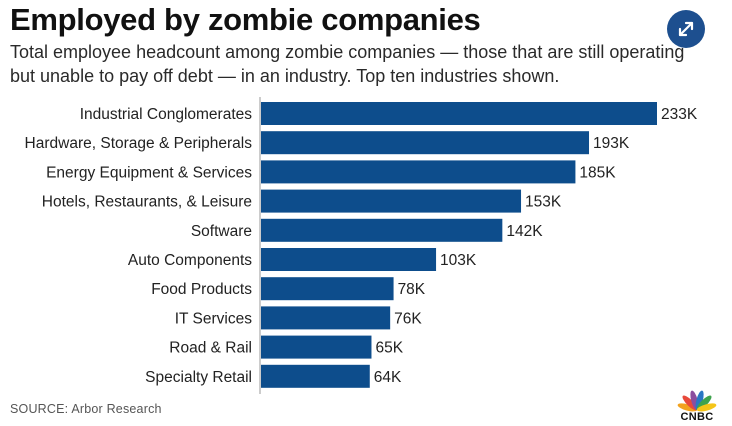 The image size is (732, 426). Describe the element at coordinates (408, 318) in the screenshot. I see `value-label: 76K` at that location.